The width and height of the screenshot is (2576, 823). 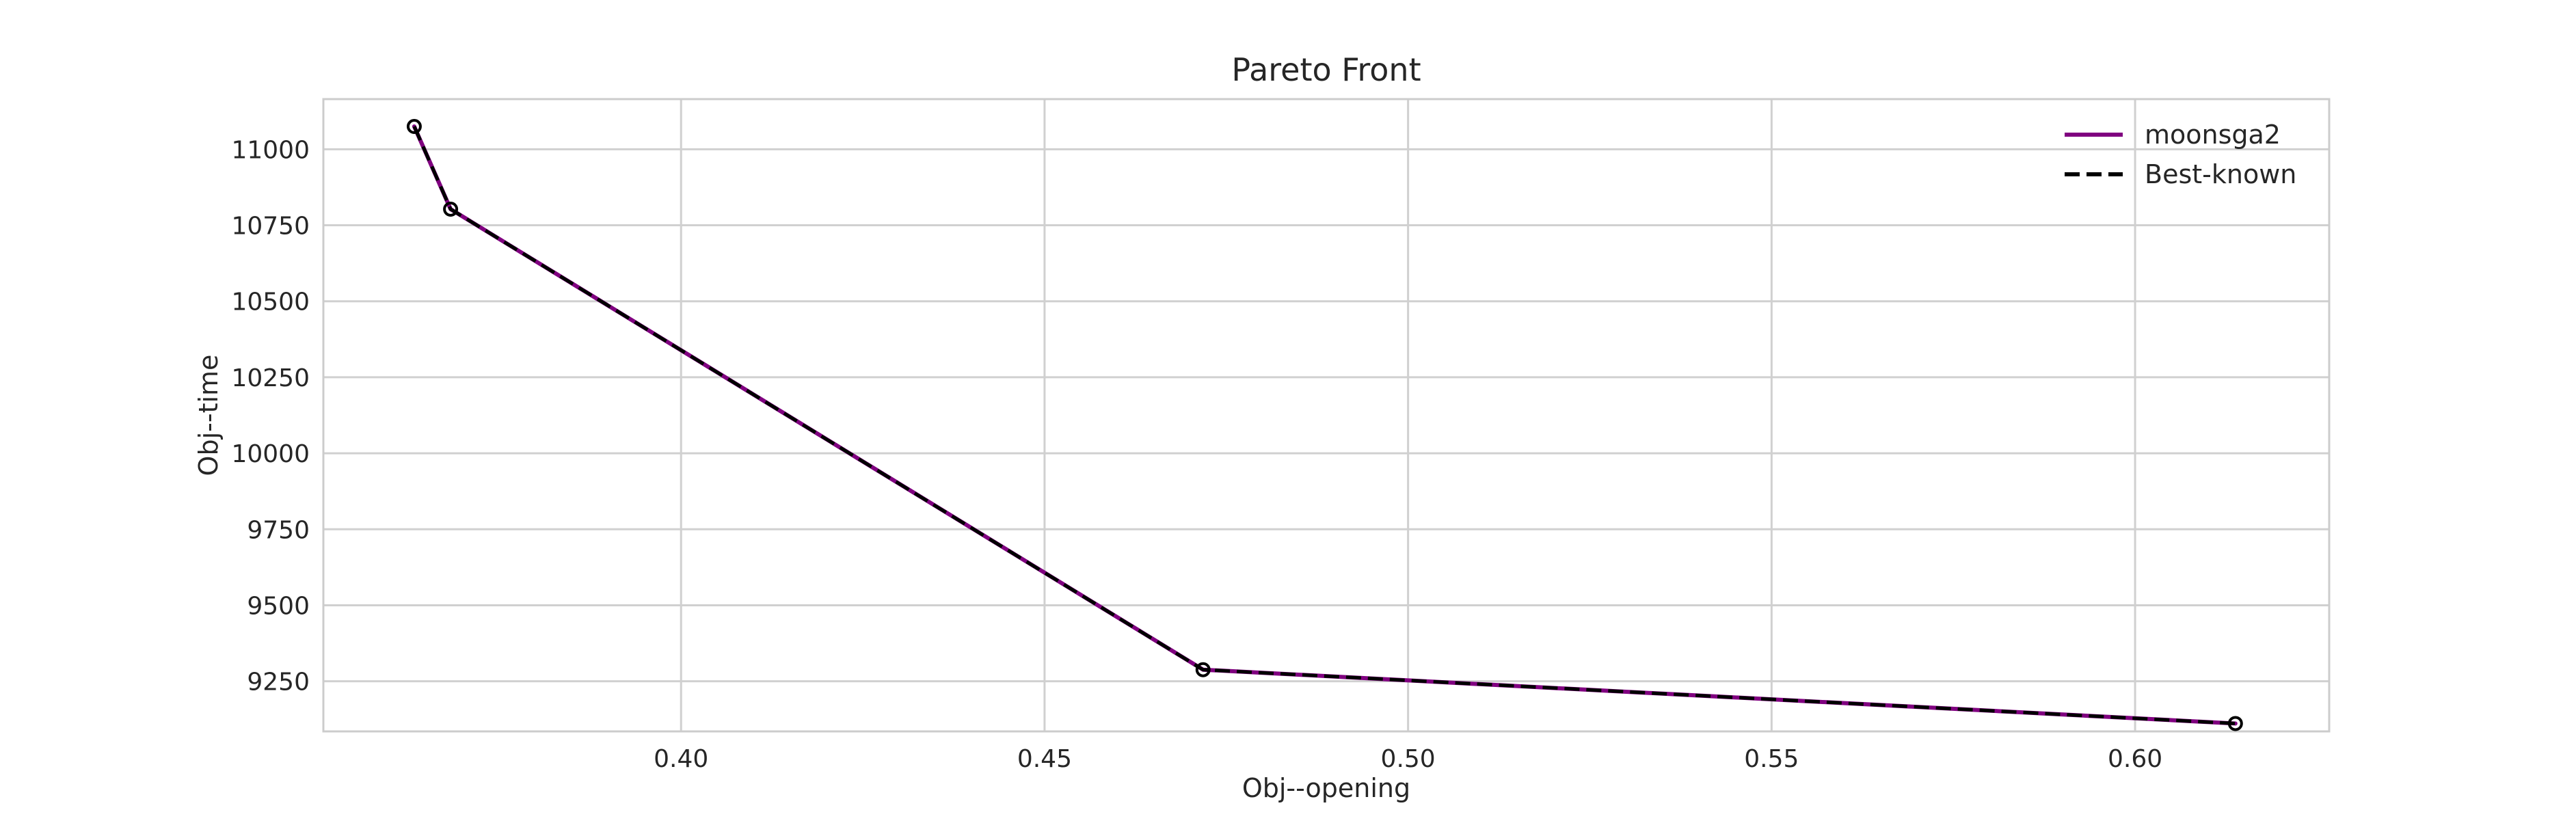 I want to click on y-tick-label: 9500, so click(x=278, y=606).